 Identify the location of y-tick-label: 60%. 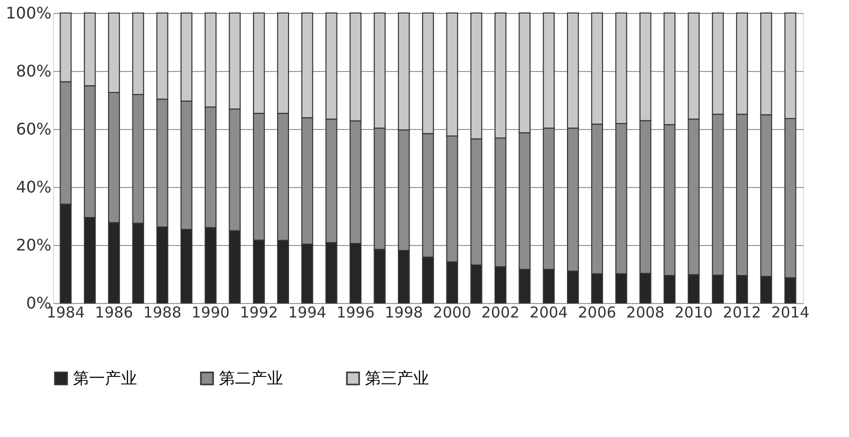
(34, 129).